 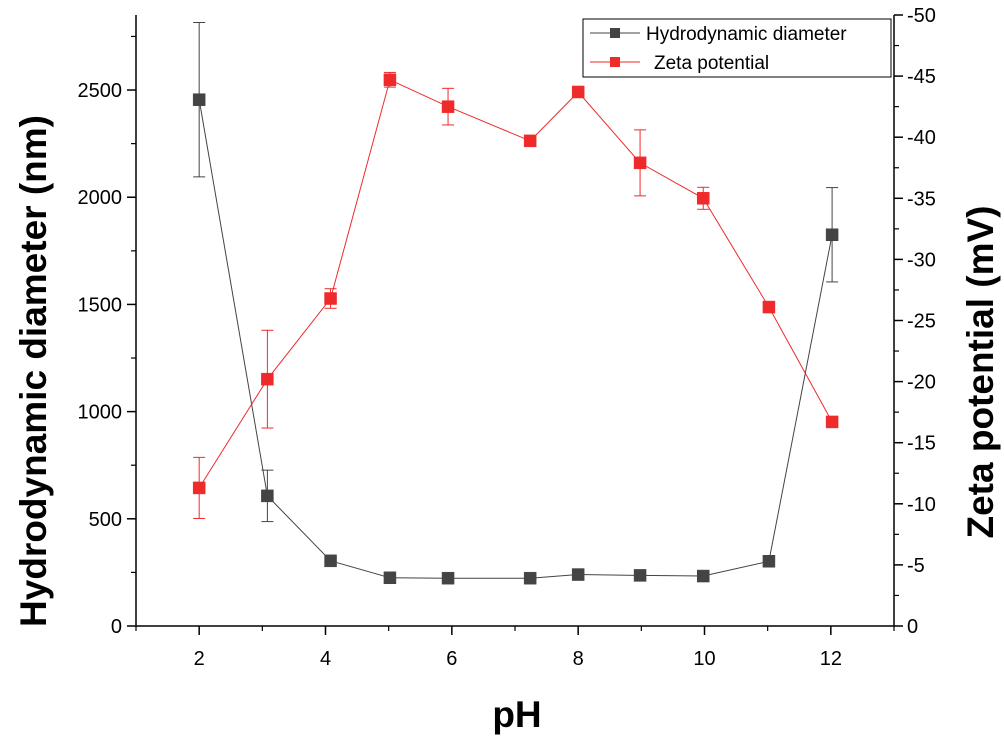 I want to click on y2-tick-label: -15, so click(x=921, y=444).